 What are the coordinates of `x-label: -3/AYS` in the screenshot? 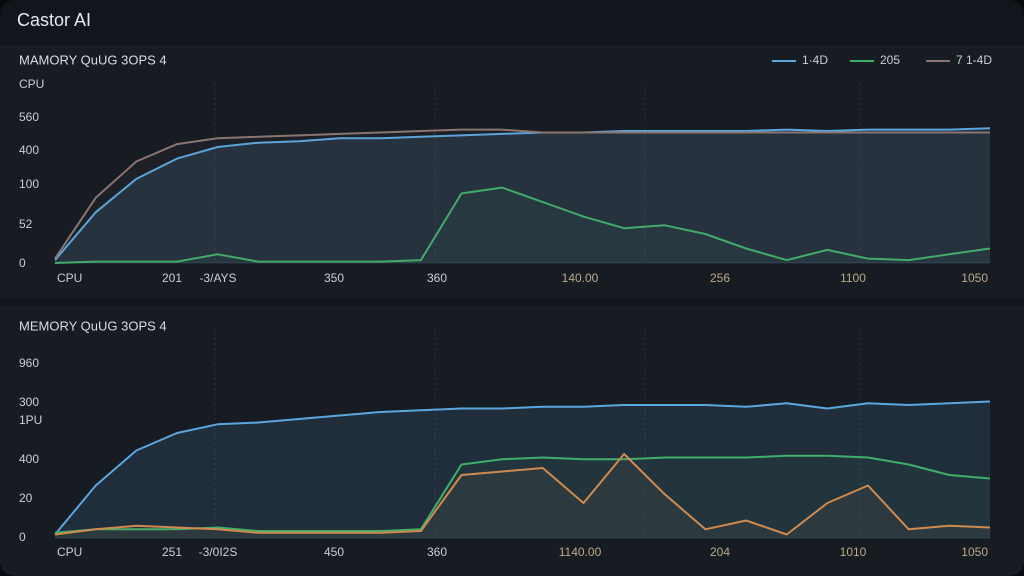 It's located at (217, 278).